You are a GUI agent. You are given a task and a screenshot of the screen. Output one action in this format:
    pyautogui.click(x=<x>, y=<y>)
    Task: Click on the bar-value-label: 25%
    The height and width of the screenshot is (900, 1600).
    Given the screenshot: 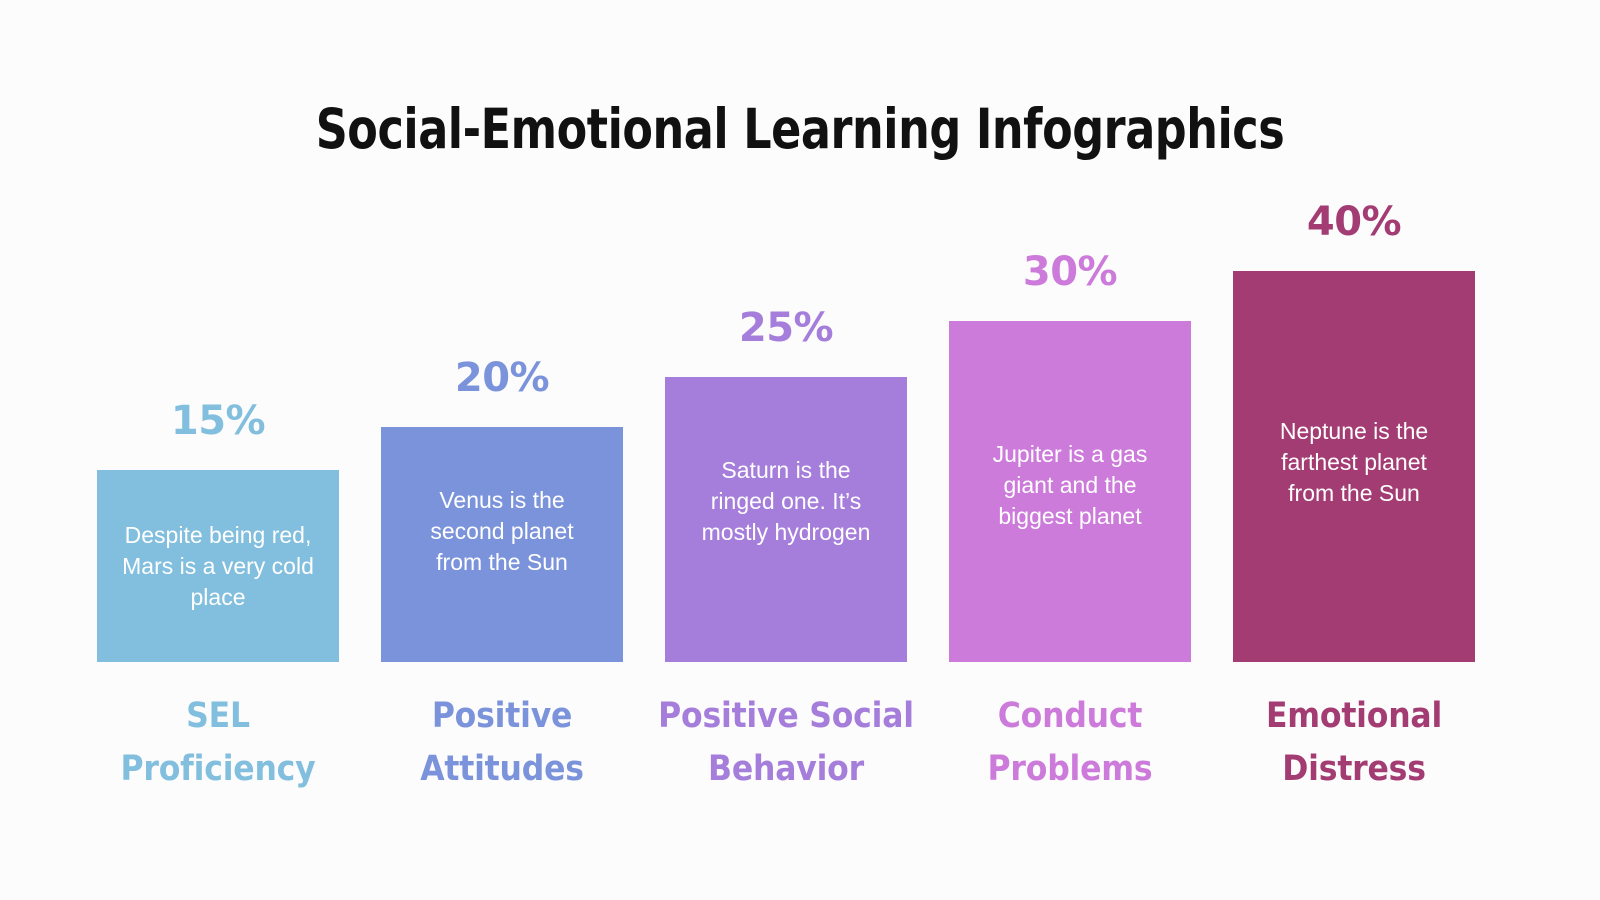 What is the action you would take?
    pyautogui.click(x=786, y=328)
    